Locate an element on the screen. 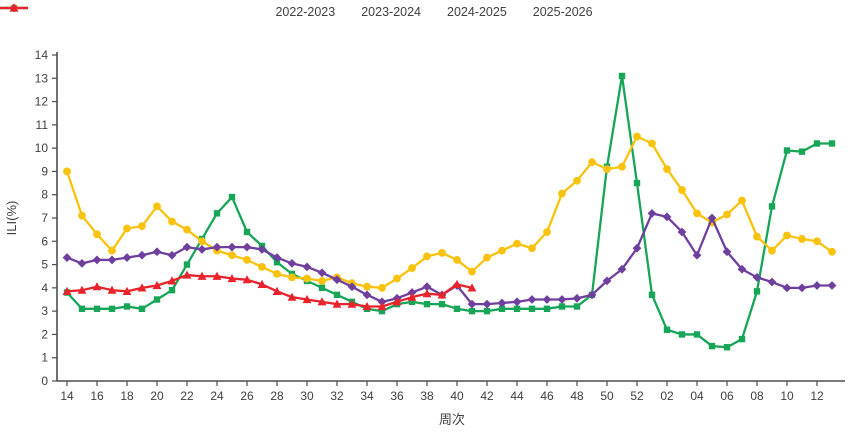 This screenshot has height=444, width=868. legend-item-2025-2026: 2025-2026 is located at coordinates (296, 11).